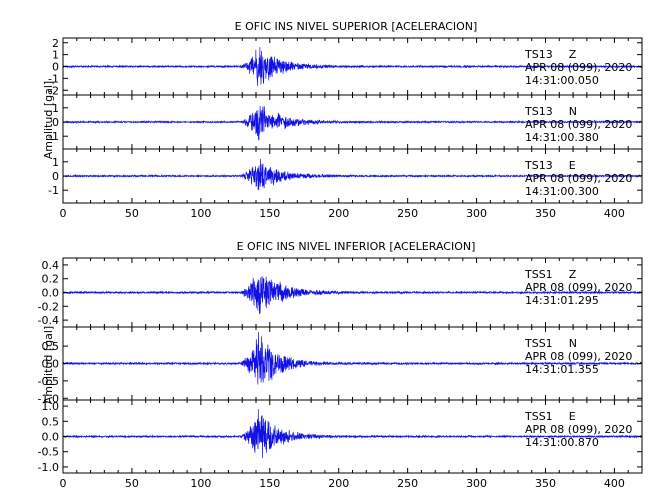 Image resolution: width=650 pixels, height=500 pixels. I want to click on trace-station-label: TSS1 N, so click(550, 343).